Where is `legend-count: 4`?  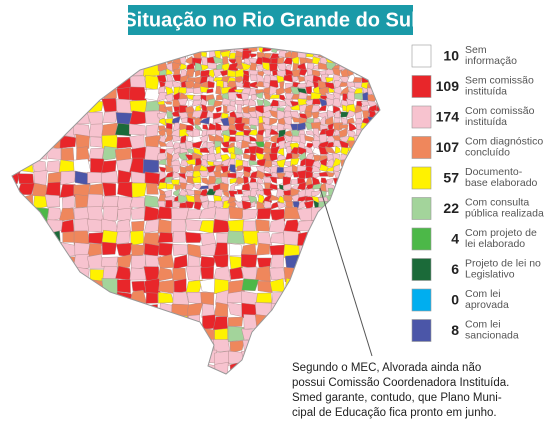
legend-count: 4 is located at coordinates (455, 239).